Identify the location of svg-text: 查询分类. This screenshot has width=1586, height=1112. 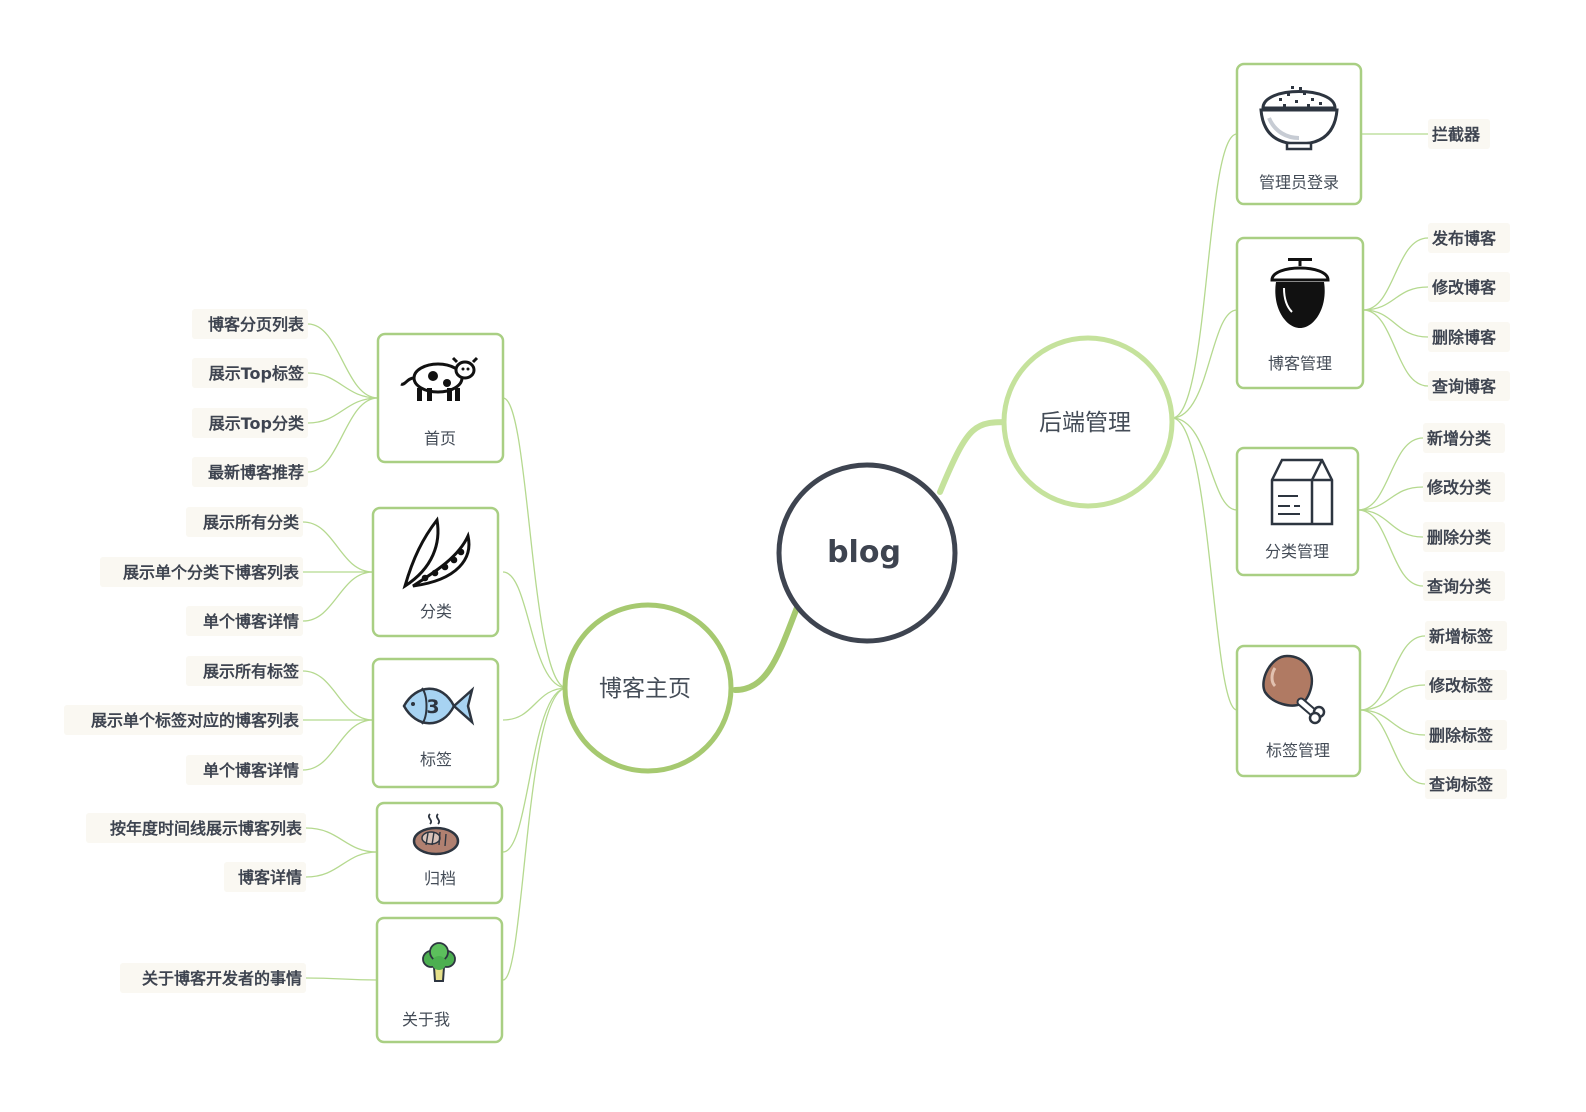
(1459, 586).